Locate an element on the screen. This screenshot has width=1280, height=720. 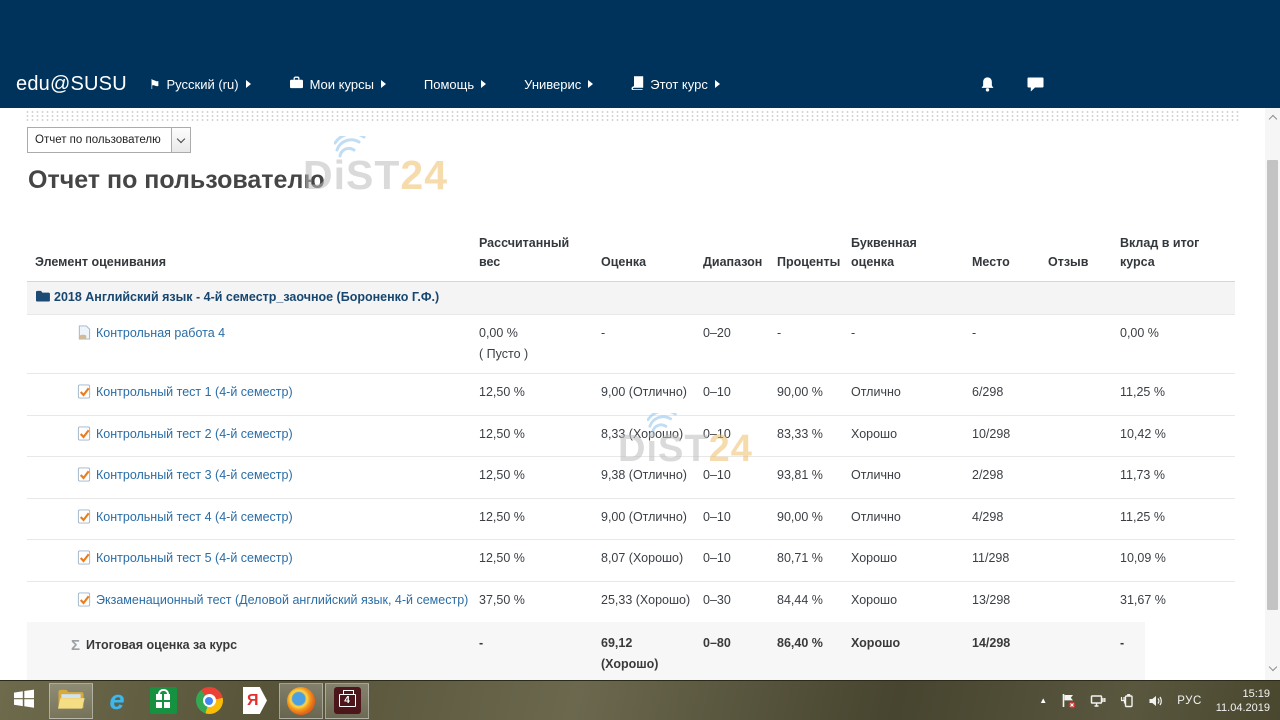
nav-help-menu: Помощь is located at coordinates (455, 84).